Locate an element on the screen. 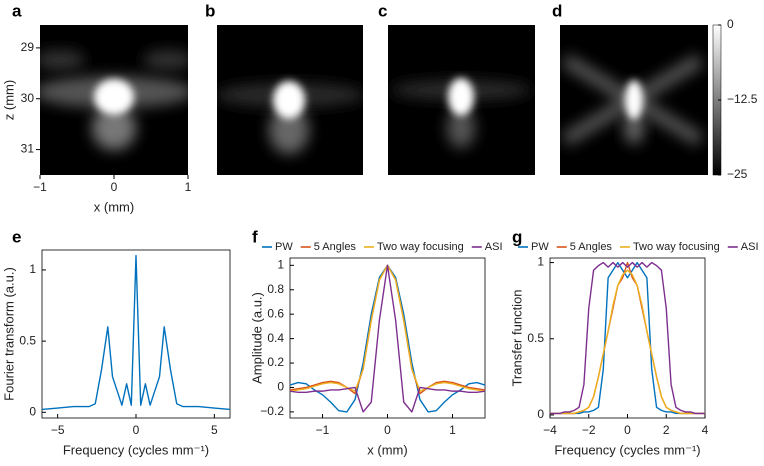 Image resolution: width=764 pixels, height=466 pixels. y-axis-label: z (mm) is located at coordinates (8, 100).